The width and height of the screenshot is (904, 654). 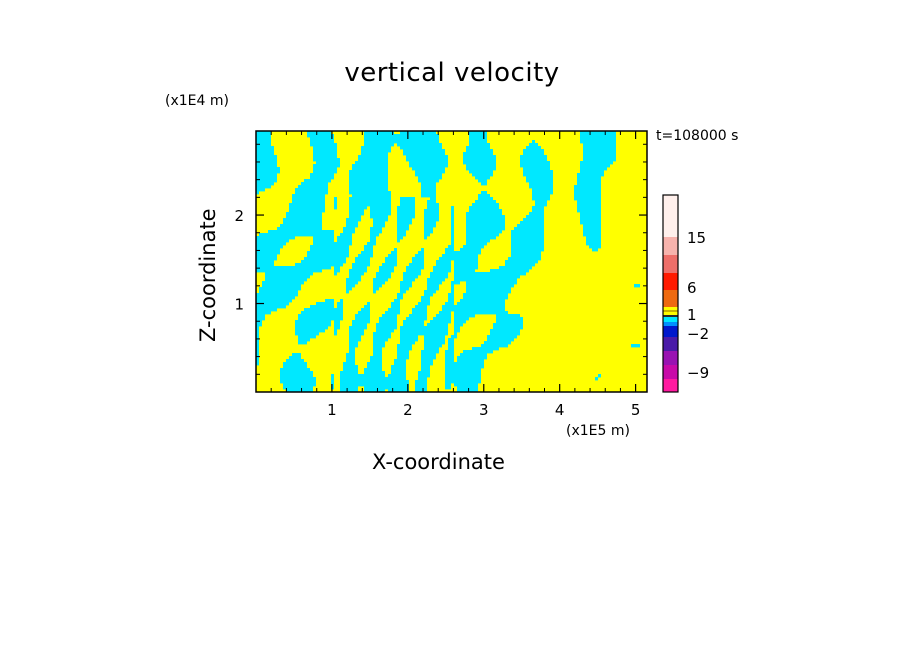 What do you see at coordinates (670, 324) in the screenshot?
I see `colorbar-segment` at bounding box center [670, 324].